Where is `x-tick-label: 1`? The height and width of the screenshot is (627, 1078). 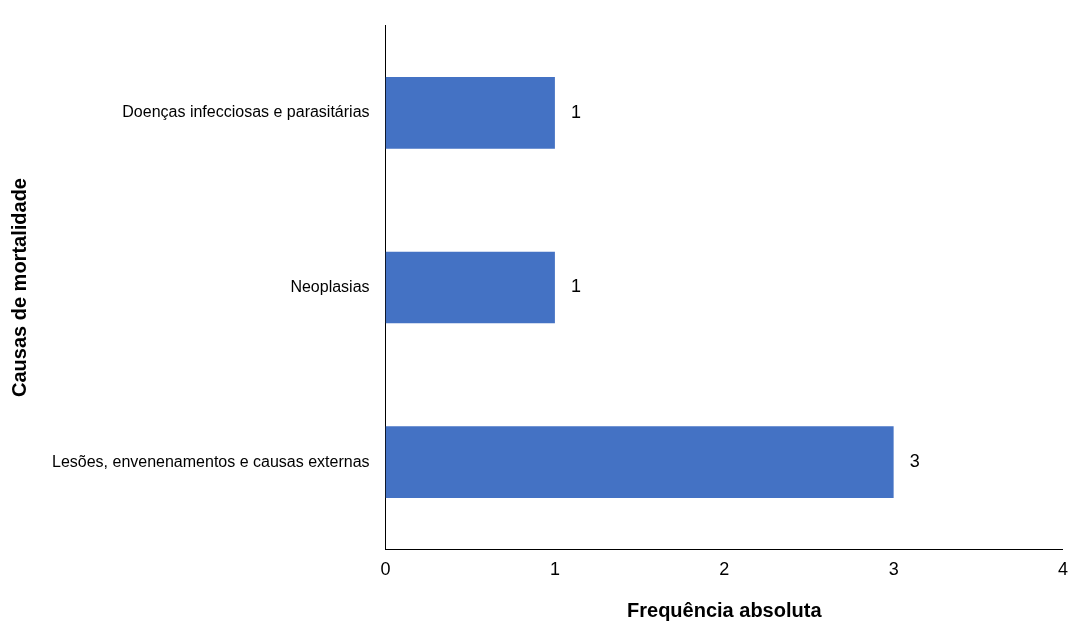
x-tick-label: 1 is located at coordinates (554, 569).